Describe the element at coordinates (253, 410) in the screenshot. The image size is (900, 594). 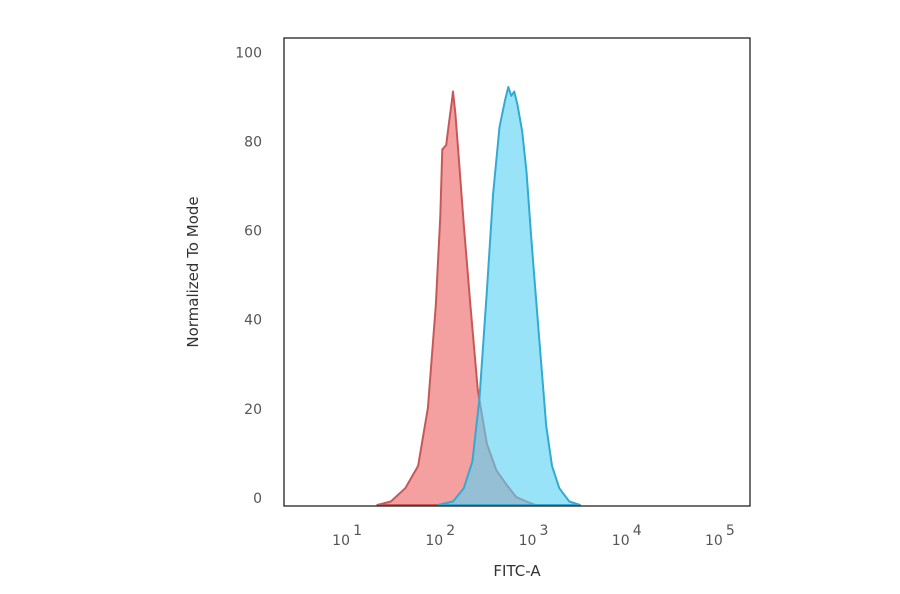
I see `y-tick-label: 20` at that location.